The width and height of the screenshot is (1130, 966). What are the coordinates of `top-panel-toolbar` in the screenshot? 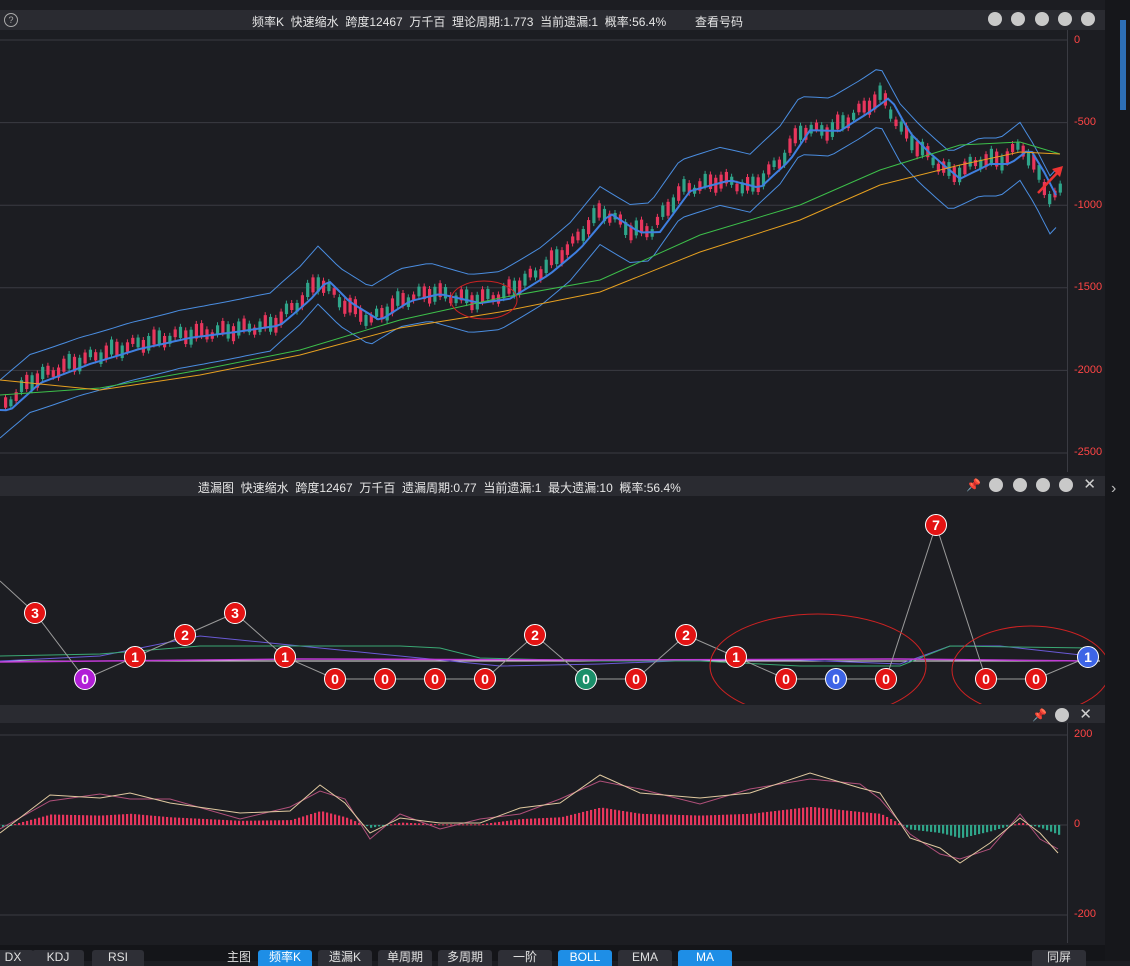 It's located at (1039, 18).